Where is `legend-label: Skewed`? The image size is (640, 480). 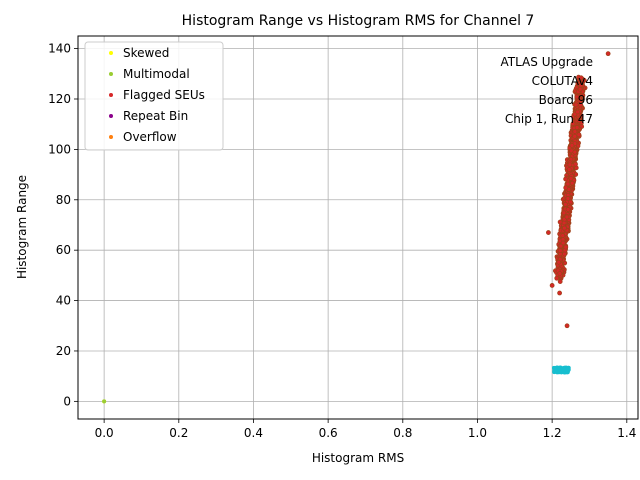
legend-label: Skewed is located at coordinates (146, 53).